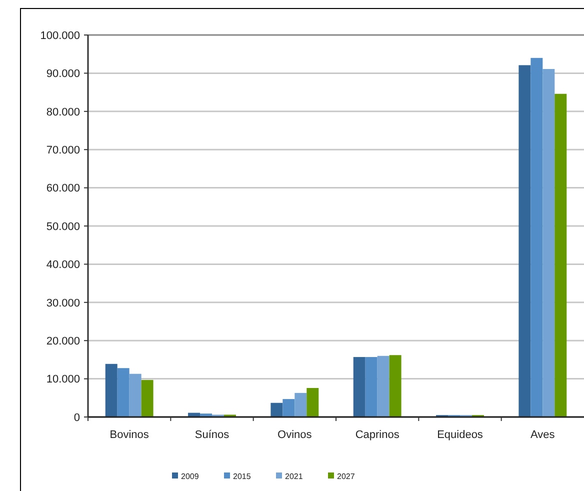 The height and width of the screenshot is (491, 584). I want to click on y-tick-label: 60.000, so click(63, 188).